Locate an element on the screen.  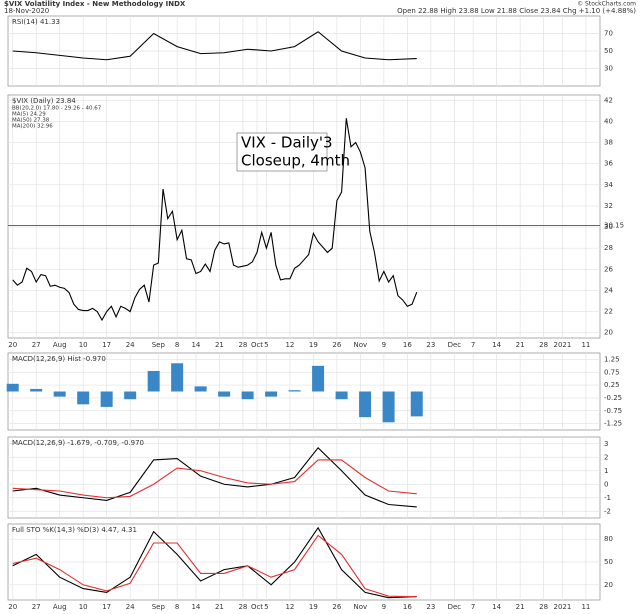
y-tick-label: 40 is located at coordinates (608, 121).